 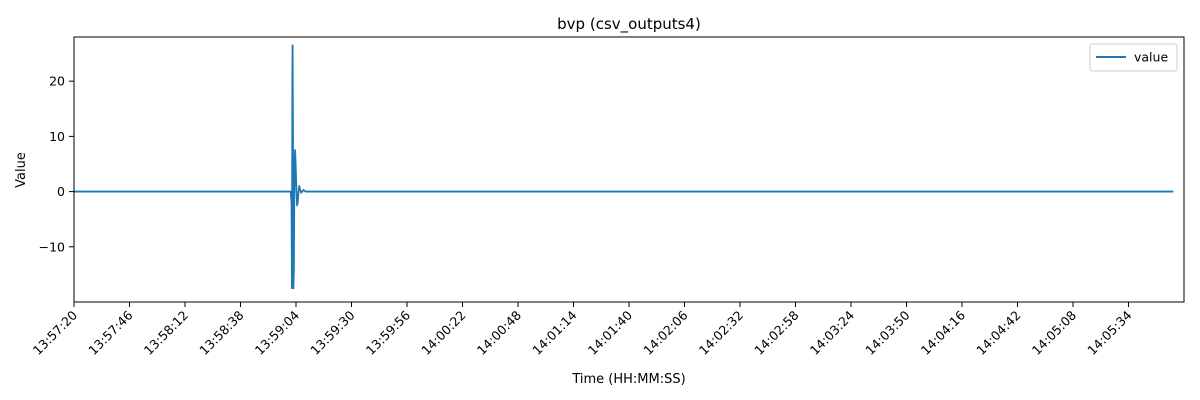 What do you see at coordinates (1109, 332) in the screenshot?
I see `x-tick-label: 14:05:34` at bounding box center [1109, 332].